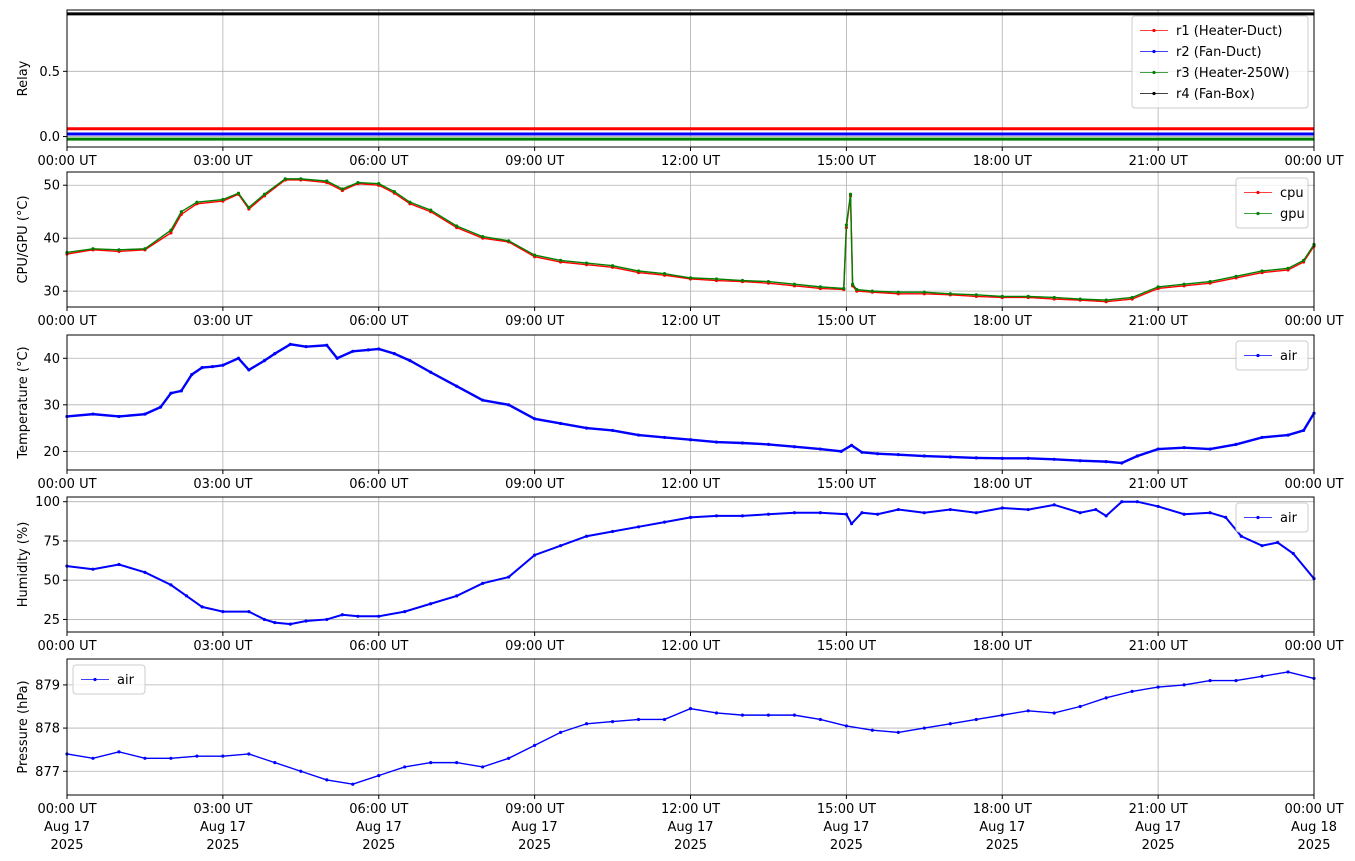 This screenshot has height=861, width=1355. Describe the element at coordinates (1272, 517) in the screenshot. I see `legend-humidity: air` at that location.